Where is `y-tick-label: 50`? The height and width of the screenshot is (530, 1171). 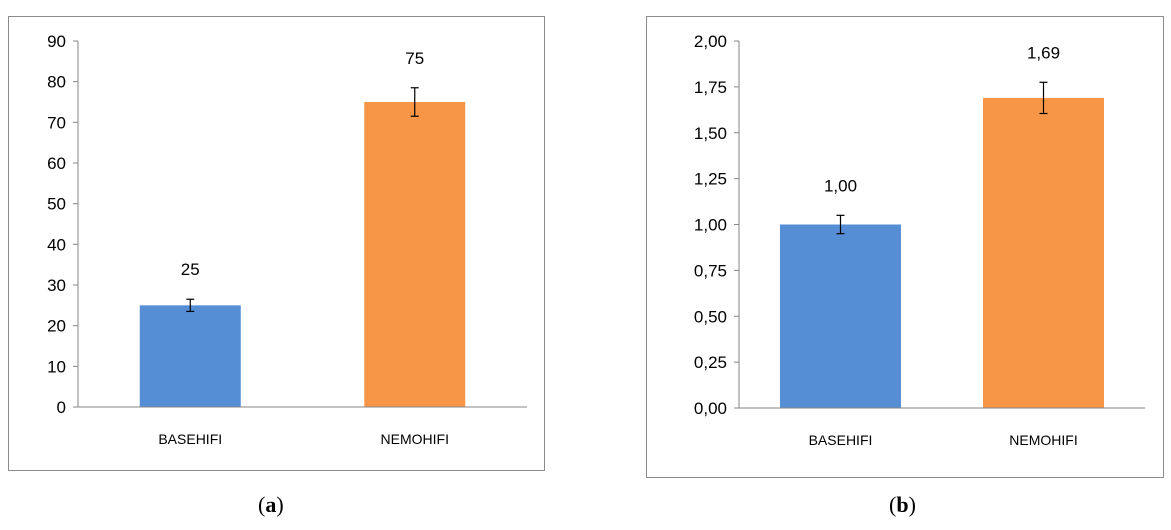 y-tick-label: 50 is located at coordinates (56, 204).